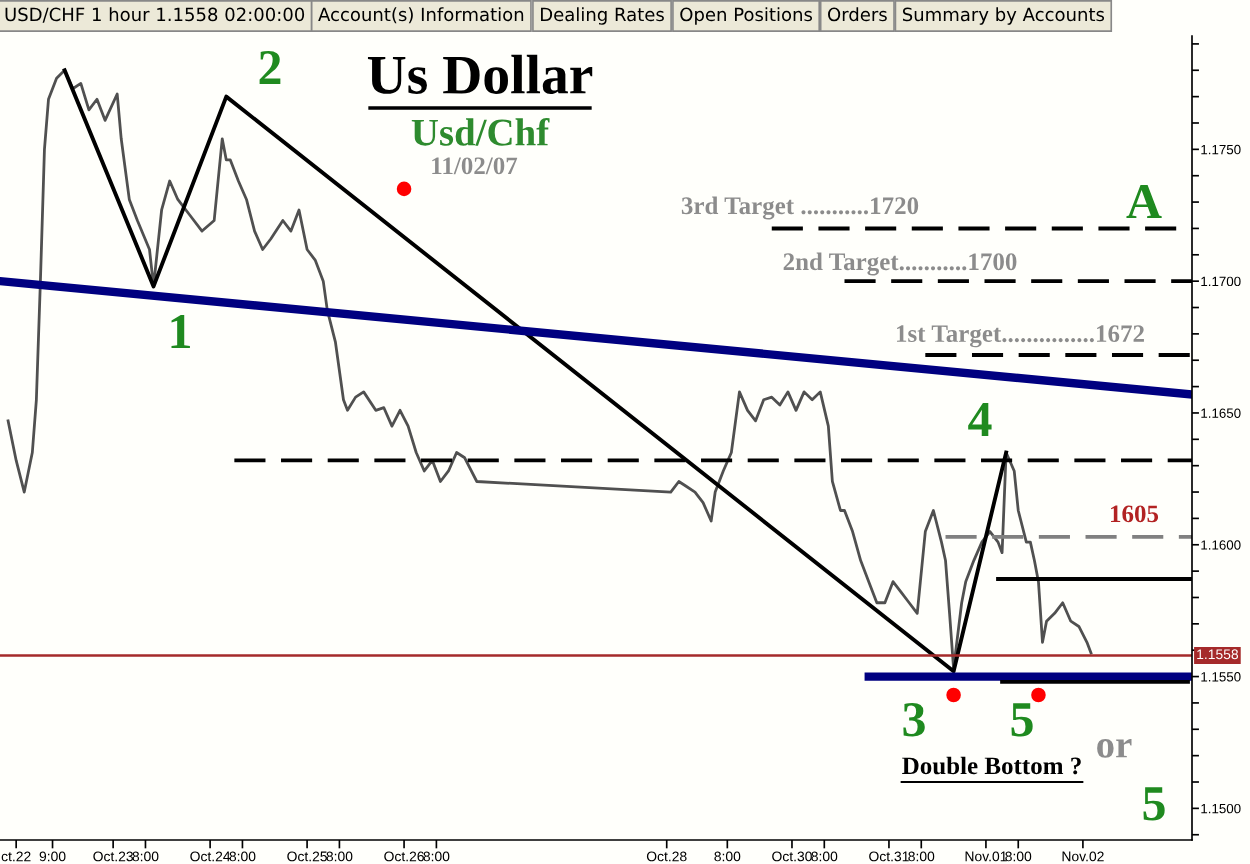 Image resolution: width=1250 pixels, height=864 pixels. Describe the element at coordinates (800, 208) in the screenshot. I see `annotation: 3rd Target ...........1720` at that location.